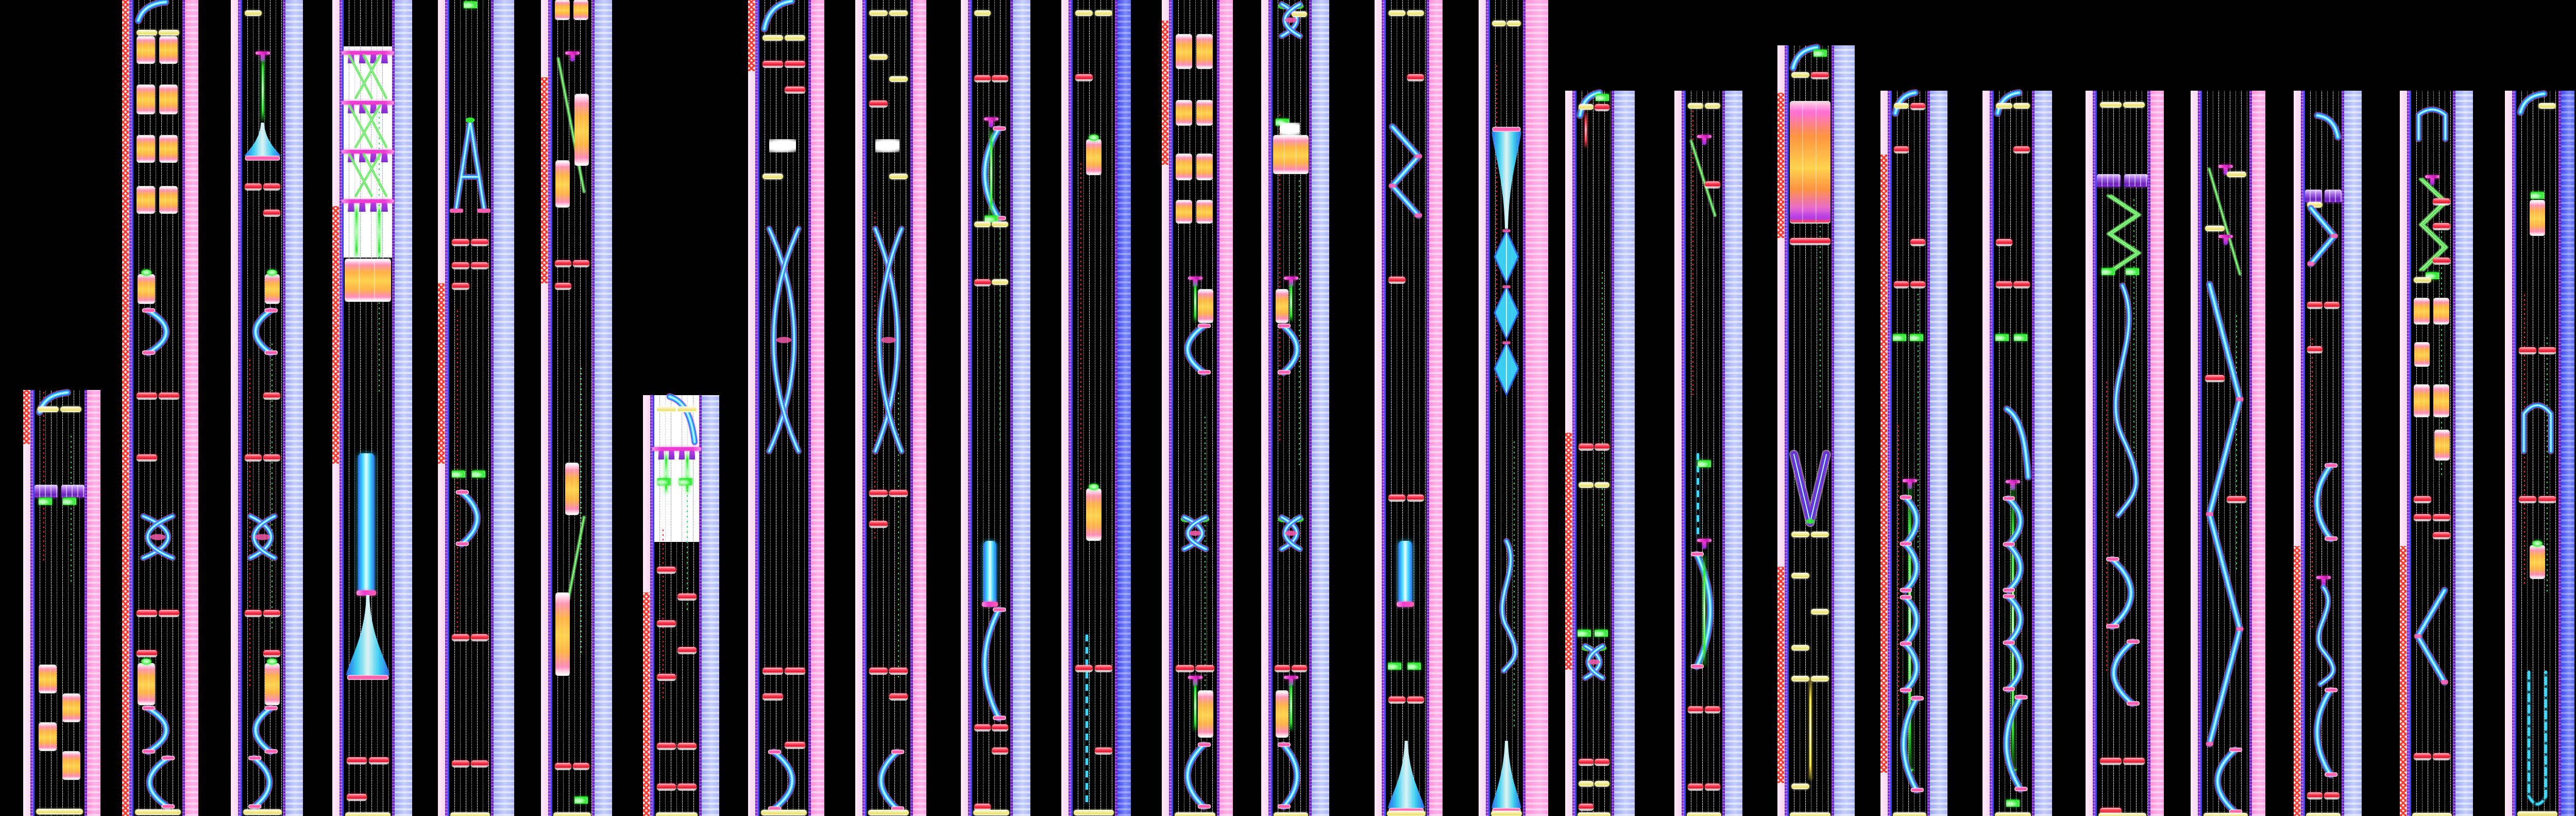 This screenshot has height=816, width=2576. I want to click on cyan-double-crescent-svg, so click(1910, 544).